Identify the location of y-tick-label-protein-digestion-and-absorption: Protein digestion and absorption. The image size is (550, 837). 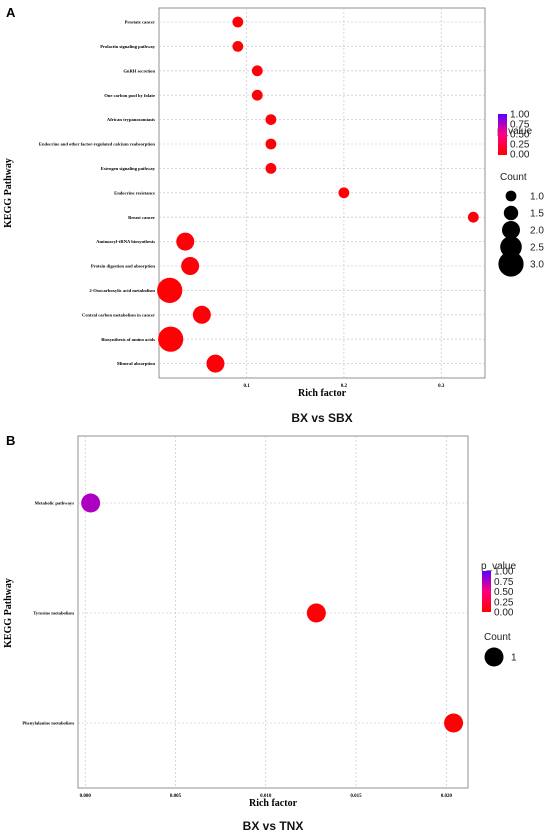
(123, 266).